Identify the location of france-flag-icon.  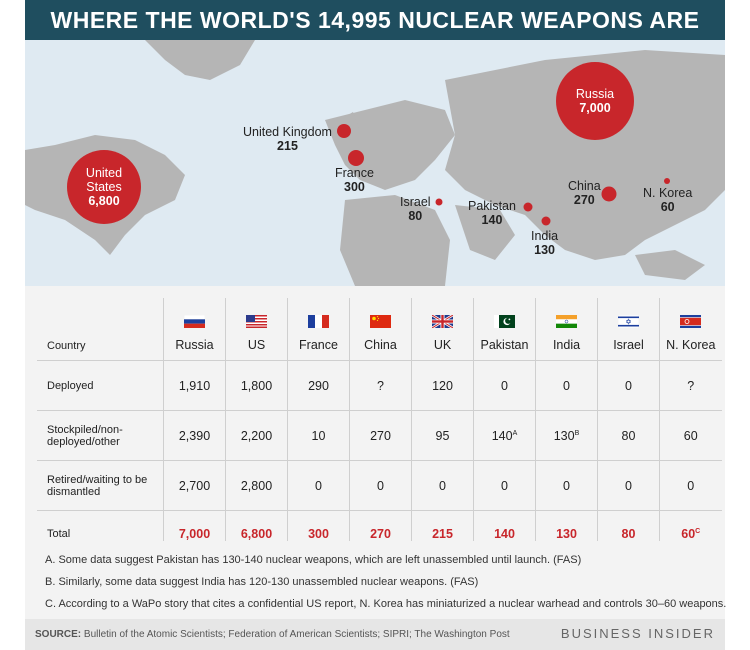
(318, 321).